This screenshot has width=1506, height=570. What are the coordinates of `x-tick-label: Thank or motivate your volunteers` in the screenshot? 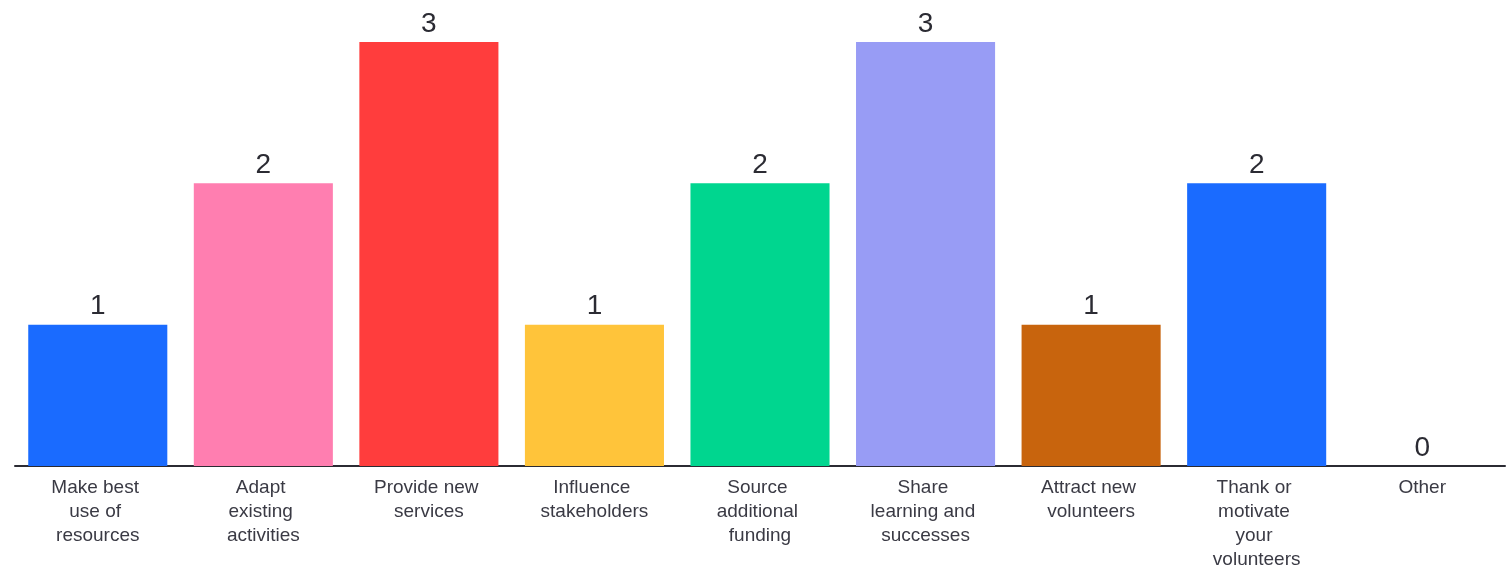 It's located at (1256, 522).